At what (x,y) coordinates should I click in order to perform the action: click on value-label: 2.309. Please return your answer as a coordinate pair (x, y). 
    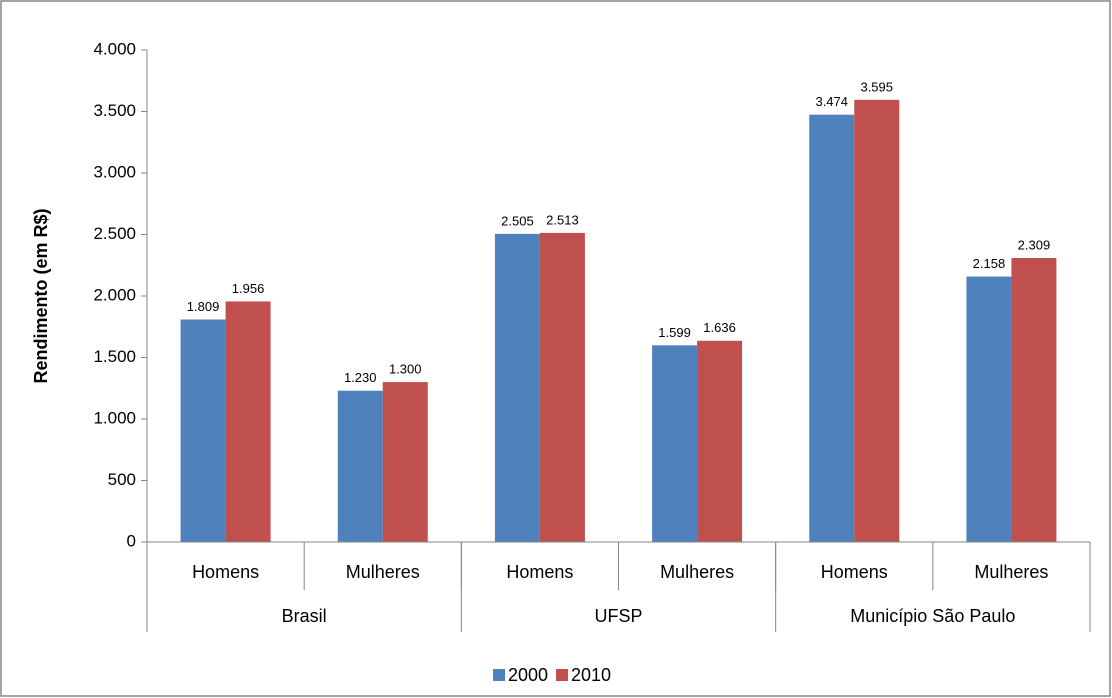
    Looking at the image, I should click on (1034, 244).